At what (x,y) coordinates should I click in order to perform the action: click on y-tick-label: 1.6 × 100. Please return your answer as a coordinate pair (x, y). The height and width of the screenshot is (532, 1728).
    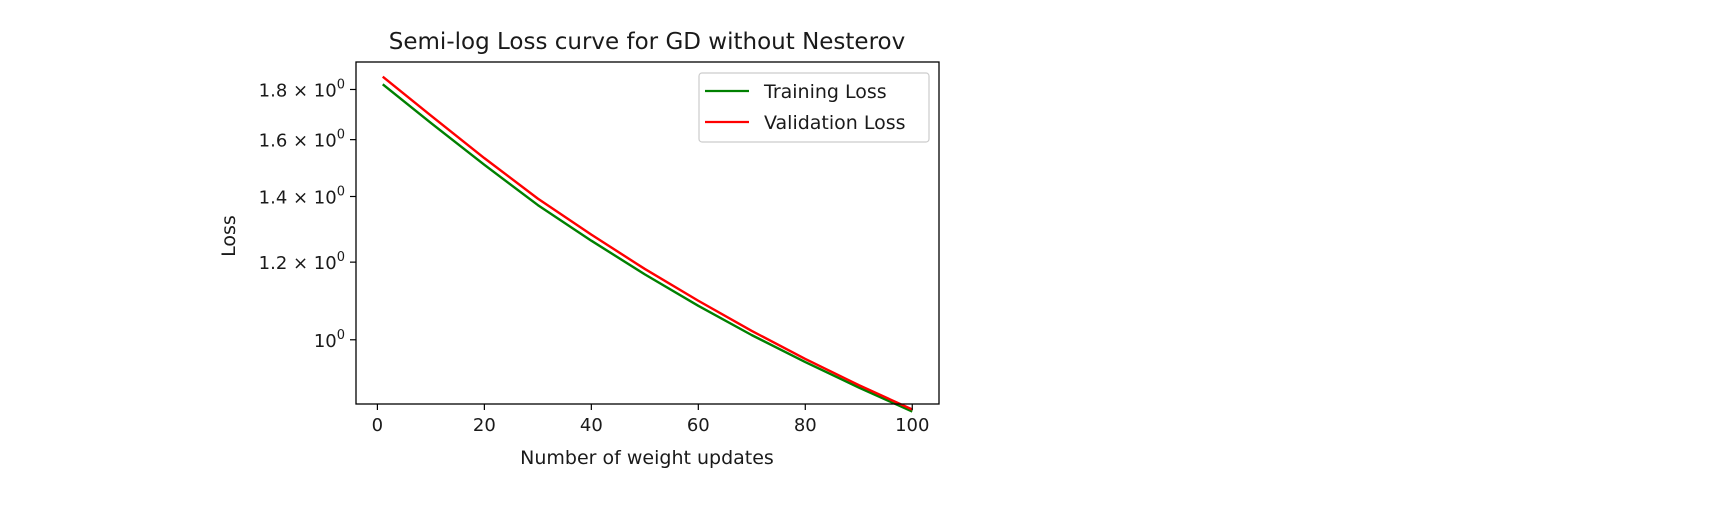
    Looking at the image, I should click on (302, 140).